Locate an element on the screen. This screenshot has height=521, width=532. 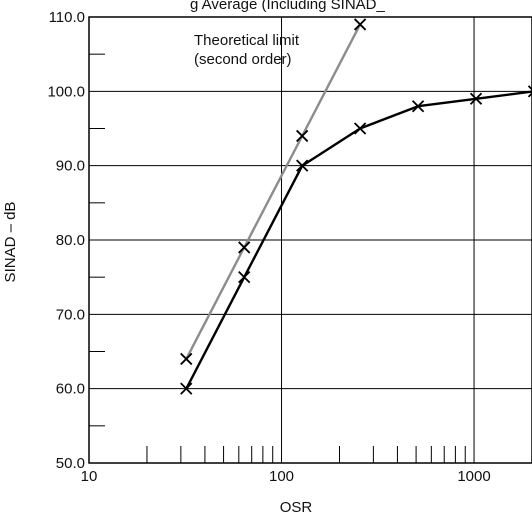
y-tick-label: 110.0 is located at coordinates (67, 17).